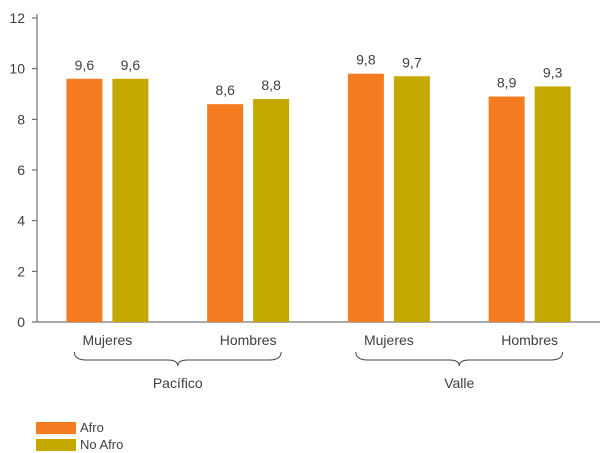 The width and height of the screenshot is (602, 453). What do you see at coordinates (366, 60) in the screenshot?
I see `data-label: 9,8` at bounding box center [366, 60].